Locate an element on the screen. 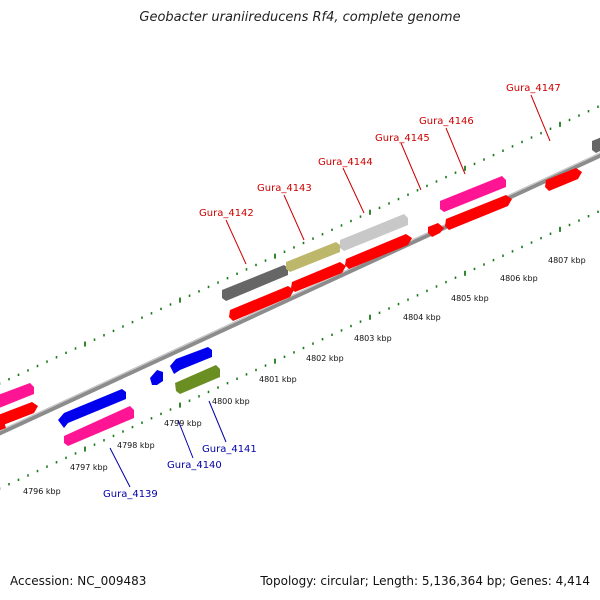  feature-blue-small is located at coordinates (156, 377).